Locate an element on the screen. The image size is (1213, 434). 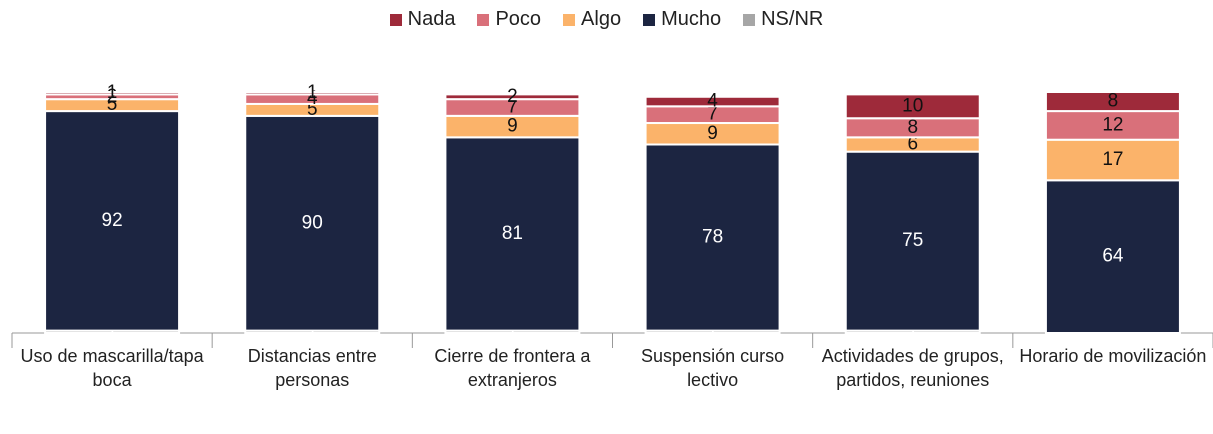
legend-item: Poco is located at coordinates (509, 19).